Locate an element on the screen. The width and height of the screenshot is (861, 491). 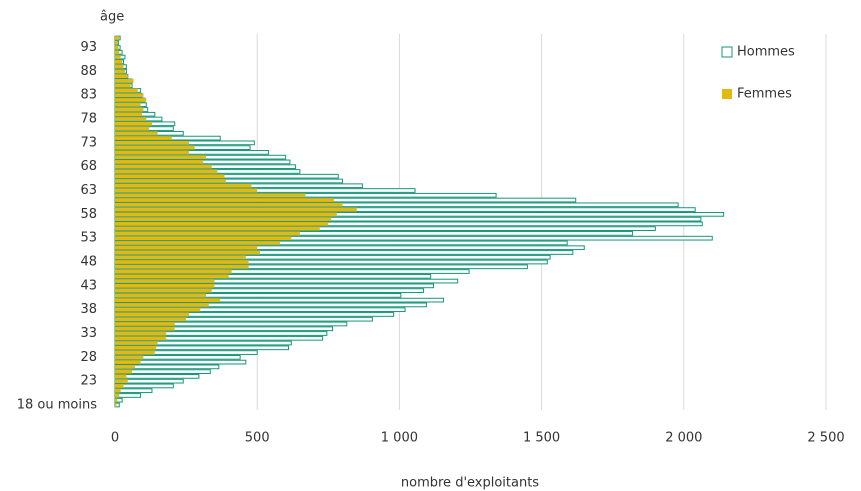
y-tick-label: 73 is located at coordinates (88, 142).